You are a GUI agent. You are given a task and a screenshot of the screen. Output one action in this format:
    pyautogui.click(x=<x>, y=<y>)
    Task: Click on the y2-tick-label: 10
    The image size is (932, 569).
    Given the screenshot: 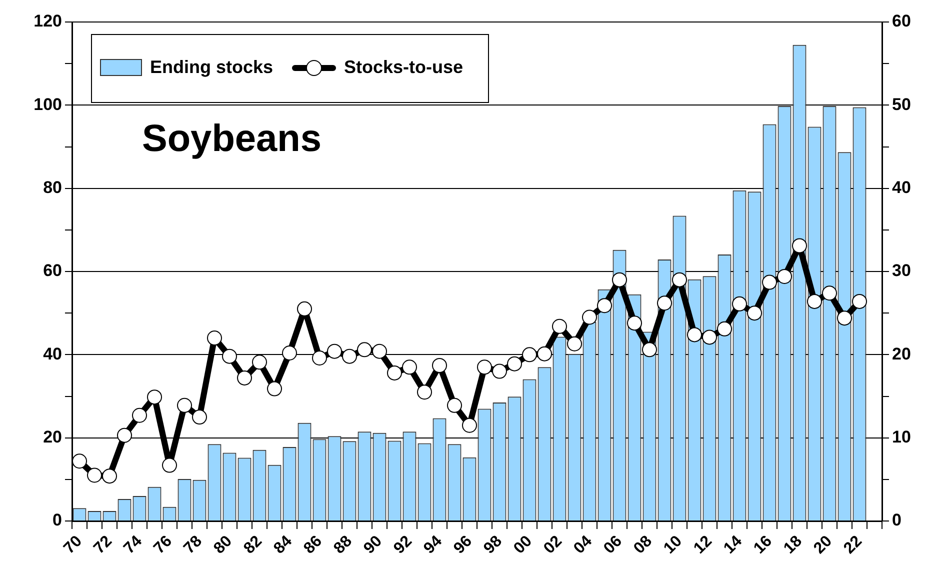 What is the action you would take?
    pyautogui.click(x=901, y=437)
    